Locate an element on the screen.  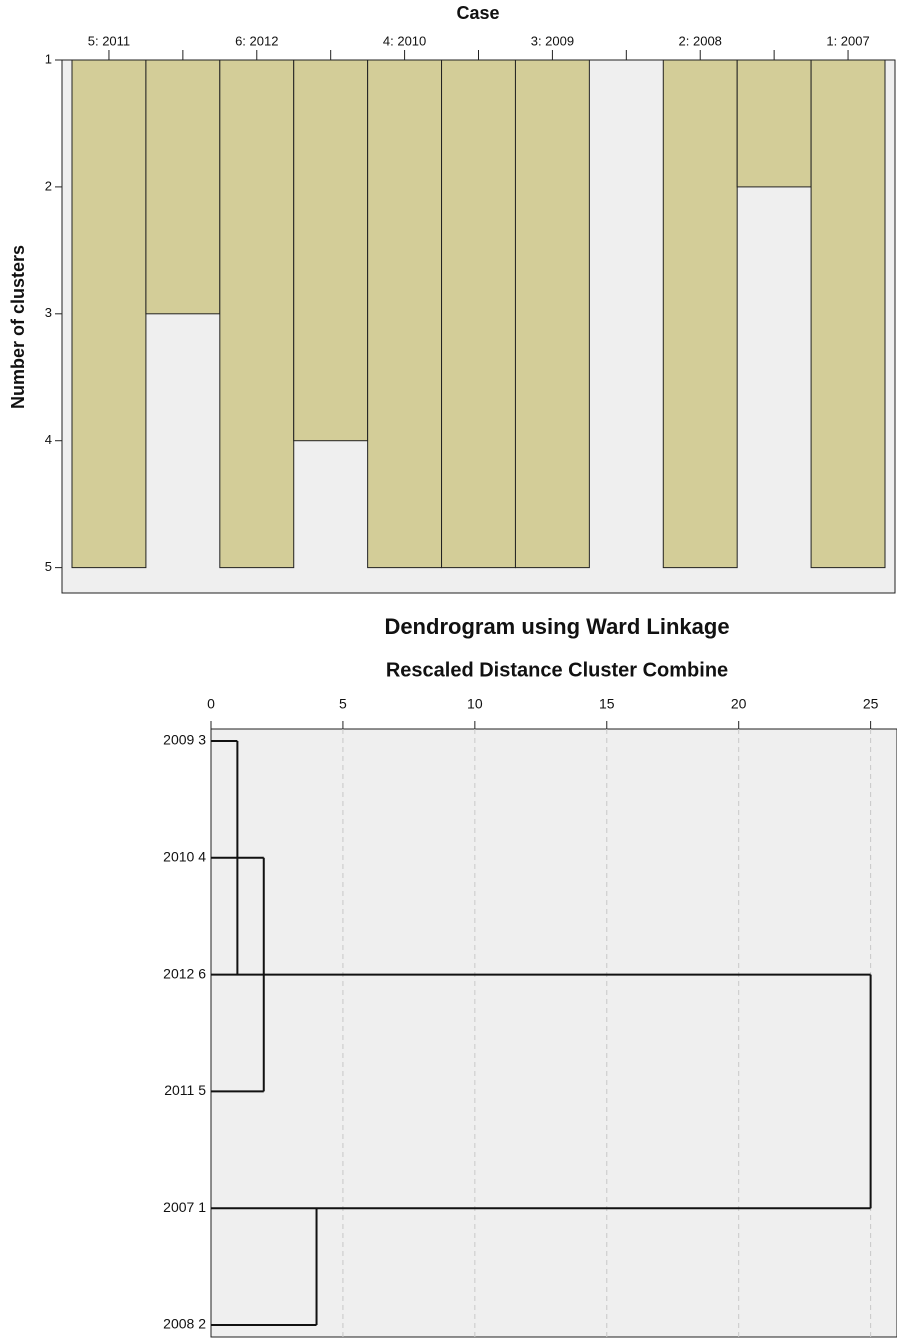
x-tick-label: 15 is located at coordinates (607, 704).